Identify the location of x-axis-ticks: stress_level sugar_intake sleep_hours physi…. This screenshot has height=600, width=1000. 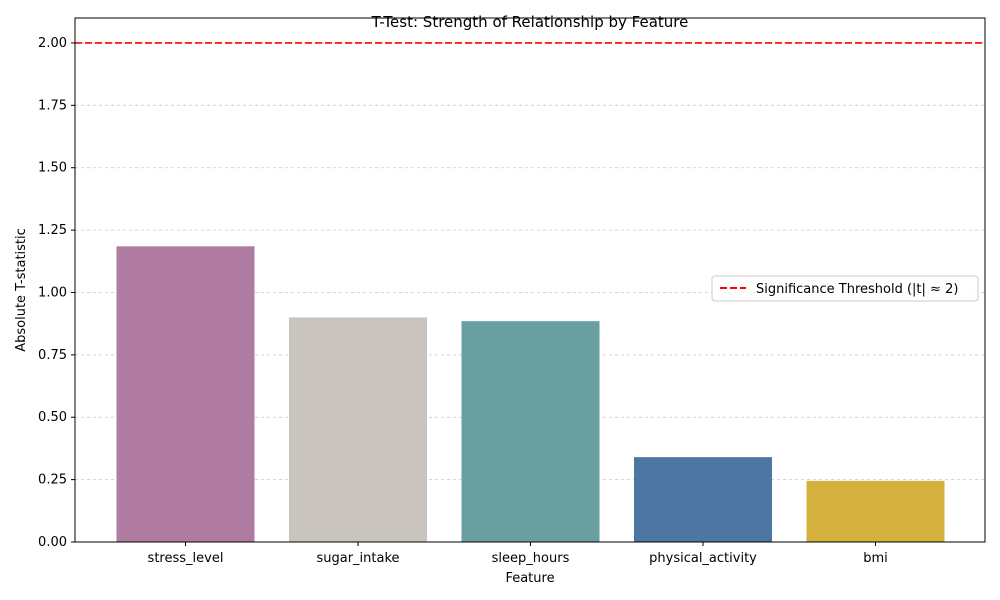
(518, 554).